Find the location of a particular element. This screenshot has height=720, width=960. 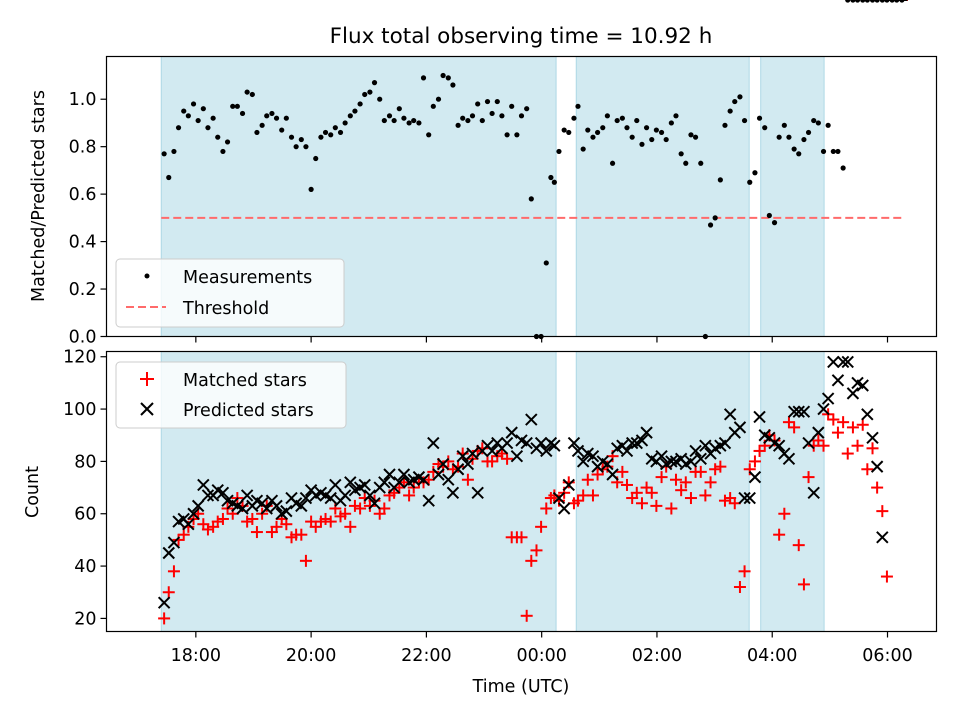

top-y-axis-label: Matched/Predicted stars is located at coordinates (39, 196).